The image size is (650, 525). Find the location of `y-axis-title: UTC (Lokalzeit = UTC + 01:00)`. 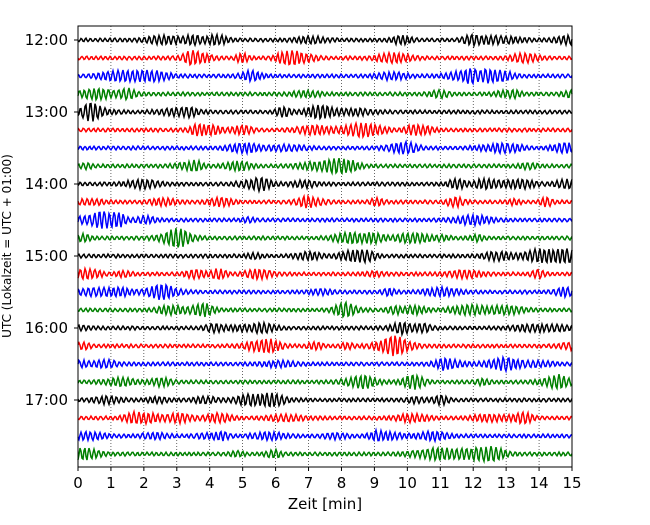

y-axis-title: UTC (Lokalzeit = UTC + 01:00) is located at coordinates (7, 246).